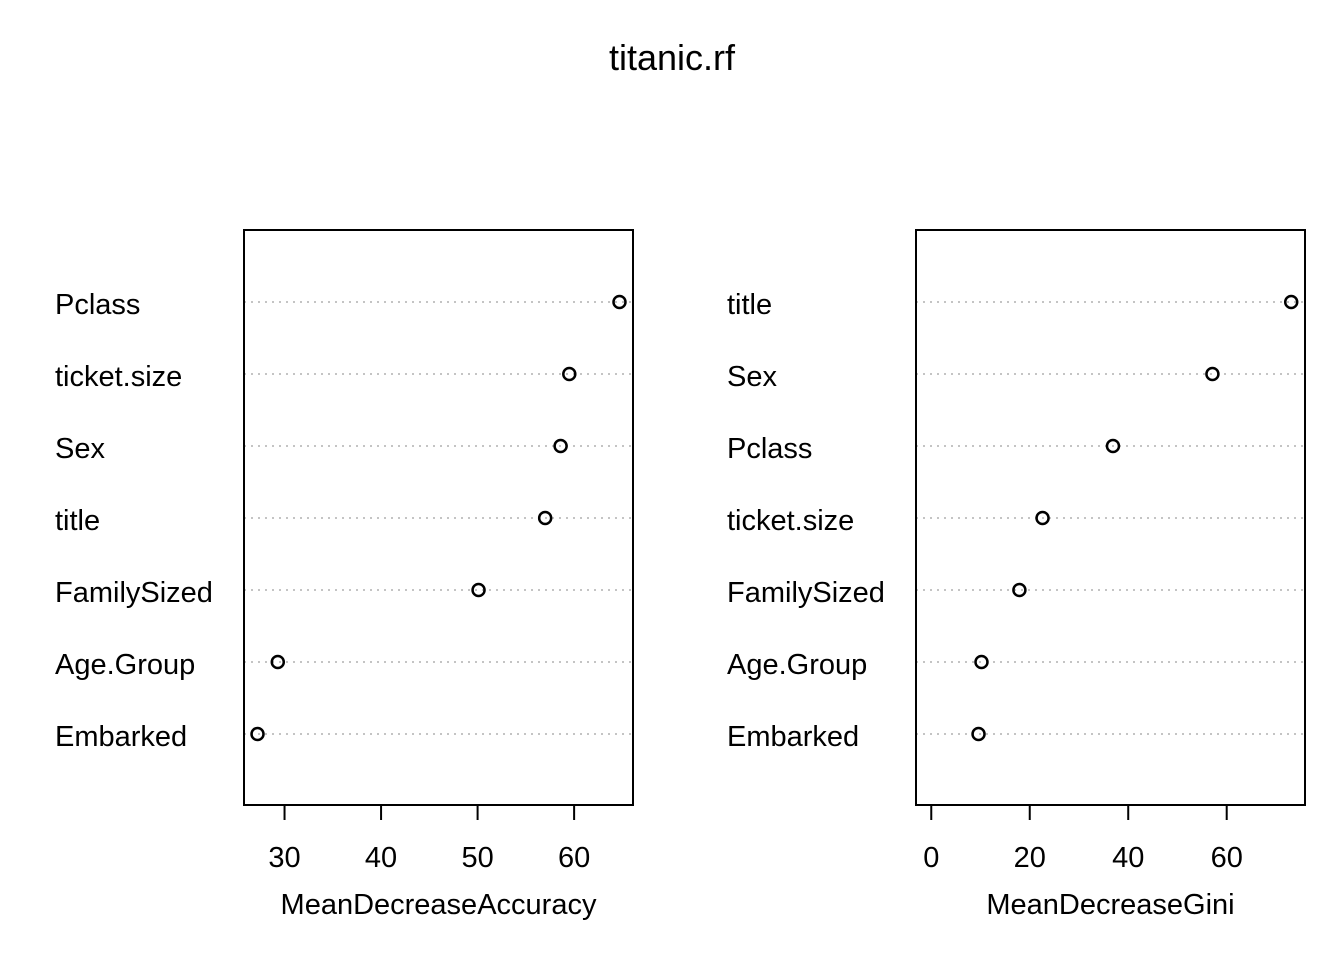 The height and width of the screenshot is (960, 1344). Describe the element at coordinates (439, 905) in the screenshot. I see `x-axis-label: MeanDecreaseAccuracy` at that location.